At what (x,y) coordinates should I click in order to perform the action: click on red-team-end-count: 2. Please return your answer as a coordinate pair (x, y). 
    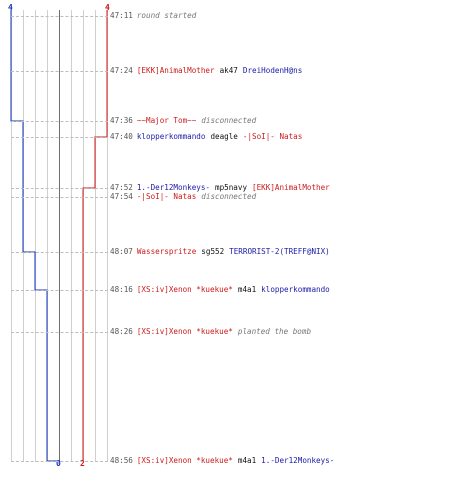
    Looking at the image, I should click on (82, 463).